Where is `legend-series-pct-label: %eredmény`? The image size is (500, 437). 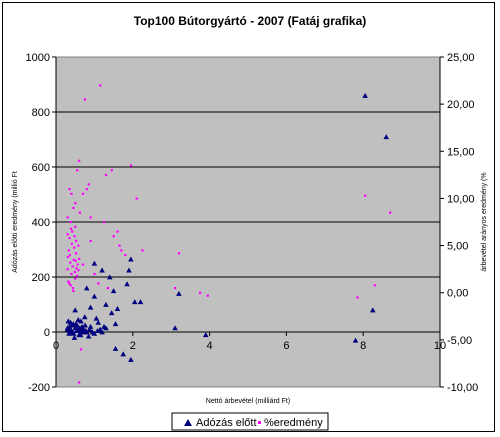
legend-series-pct-label: %eredmény is located at coordinates (293, 423).